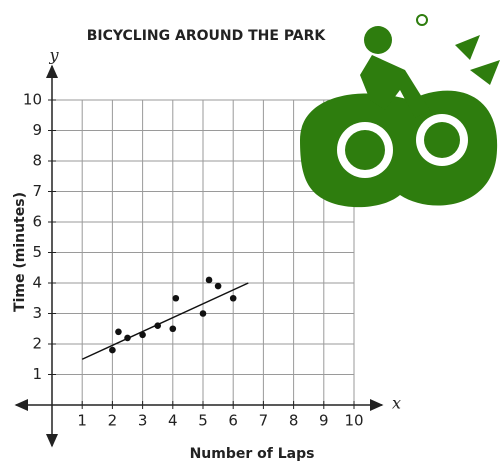  What do you see at coordinates (82, 421) in the screenshot?
I see `x-tick-label: 1` at bounding box center [82, 421].